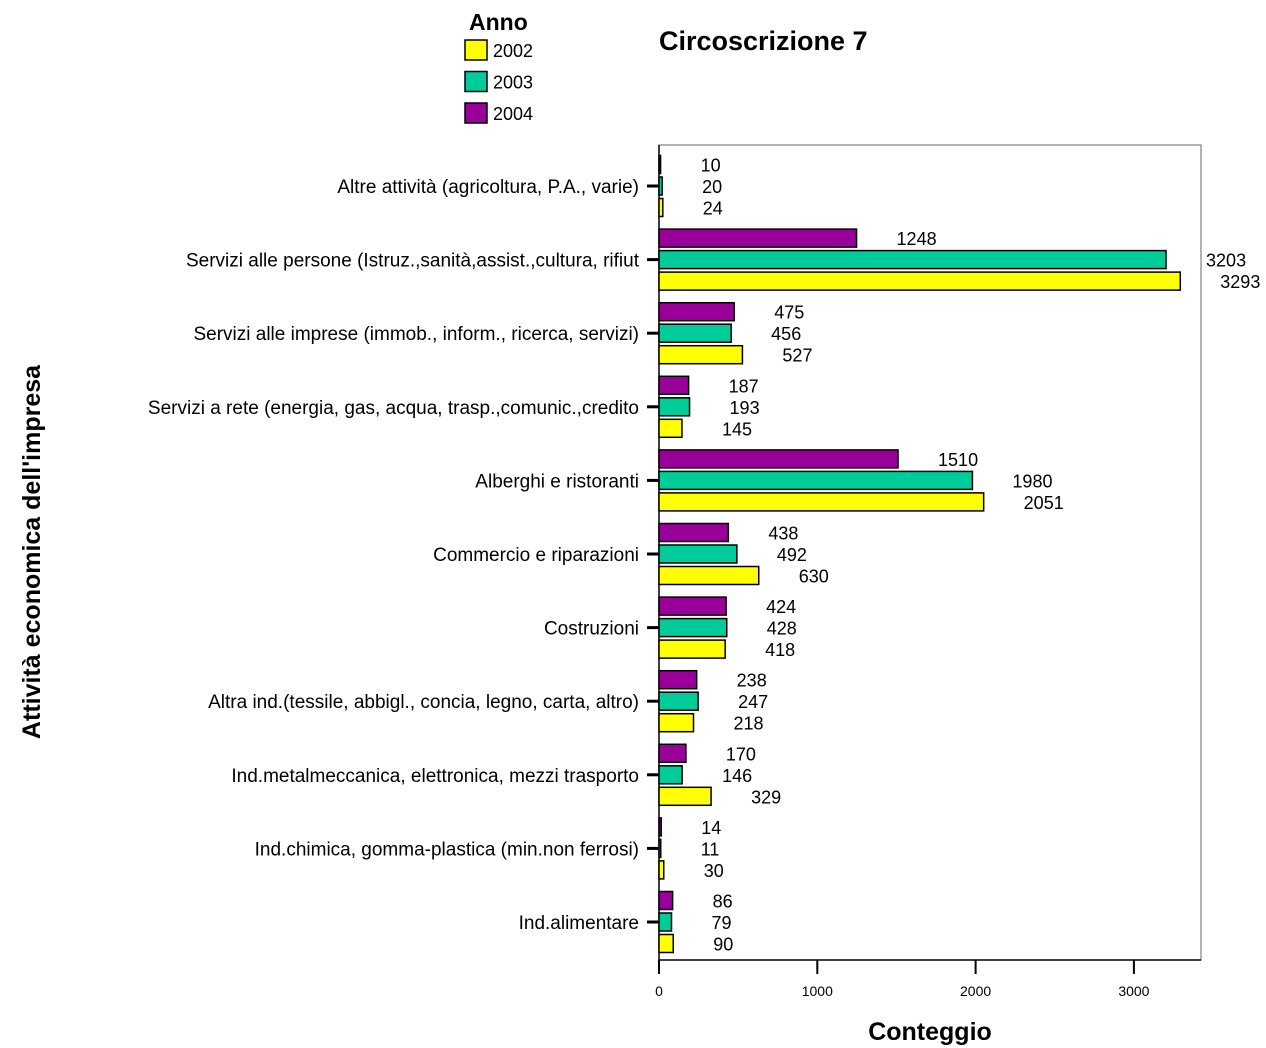 This screenshot has width=1266, height=1048. What do you see at coordinates (1044, 503) in the screenshot?
I see `data-label: 2051` at bounding box center [1044, 503].